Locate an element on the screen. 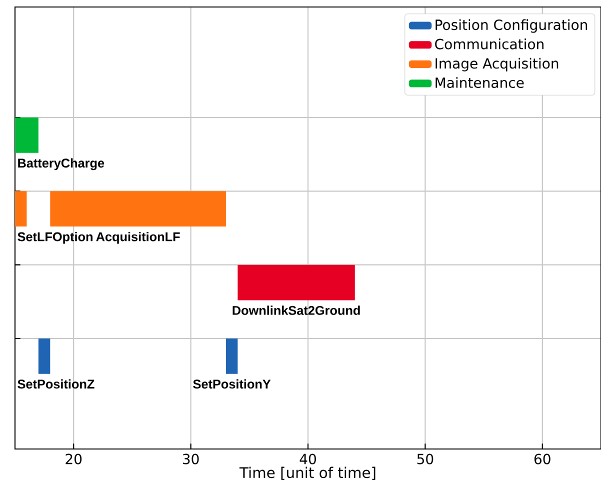 The width and height of the screenshot is (601, 501). data-label: SetPositionZ is located at coordinates (56, 384).